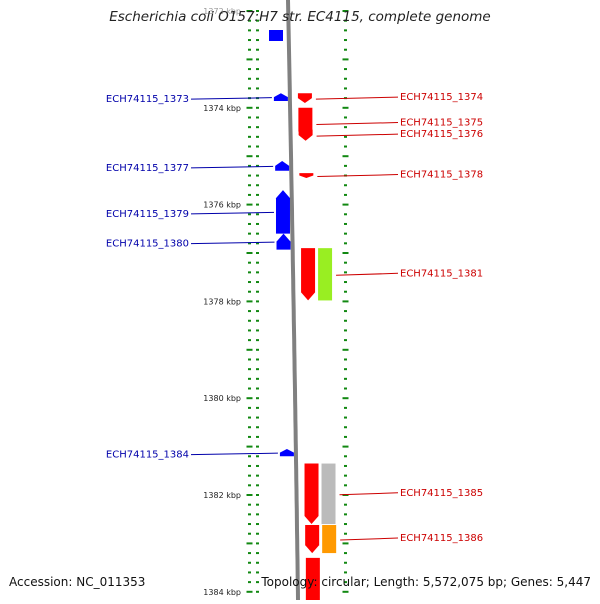 The image size is (600, 604). Describe the element at coordinates (293, 302) in the screenshot. I see `backbone-curve` at that location.